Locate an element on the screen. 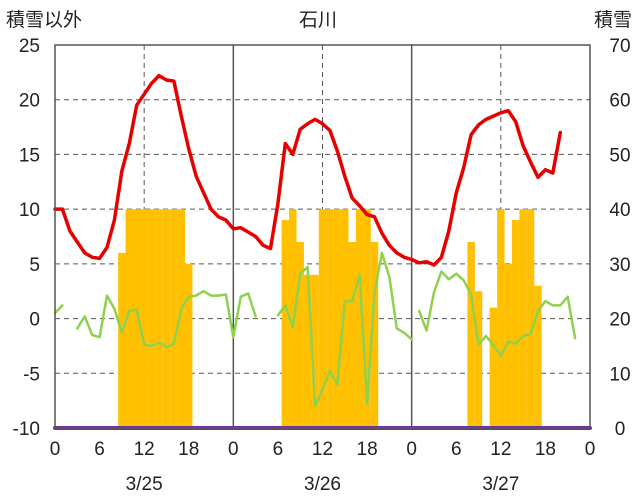 Image resolution: width=636 pixels, height=501 pixels. right-tick-label: 30 is located at coordinates (619, 265).